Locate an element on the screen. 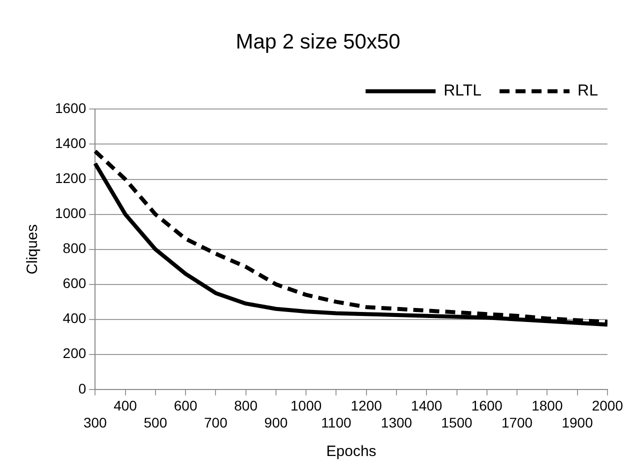  x-tick-label: 1000 is located at coordinates (306, 406).